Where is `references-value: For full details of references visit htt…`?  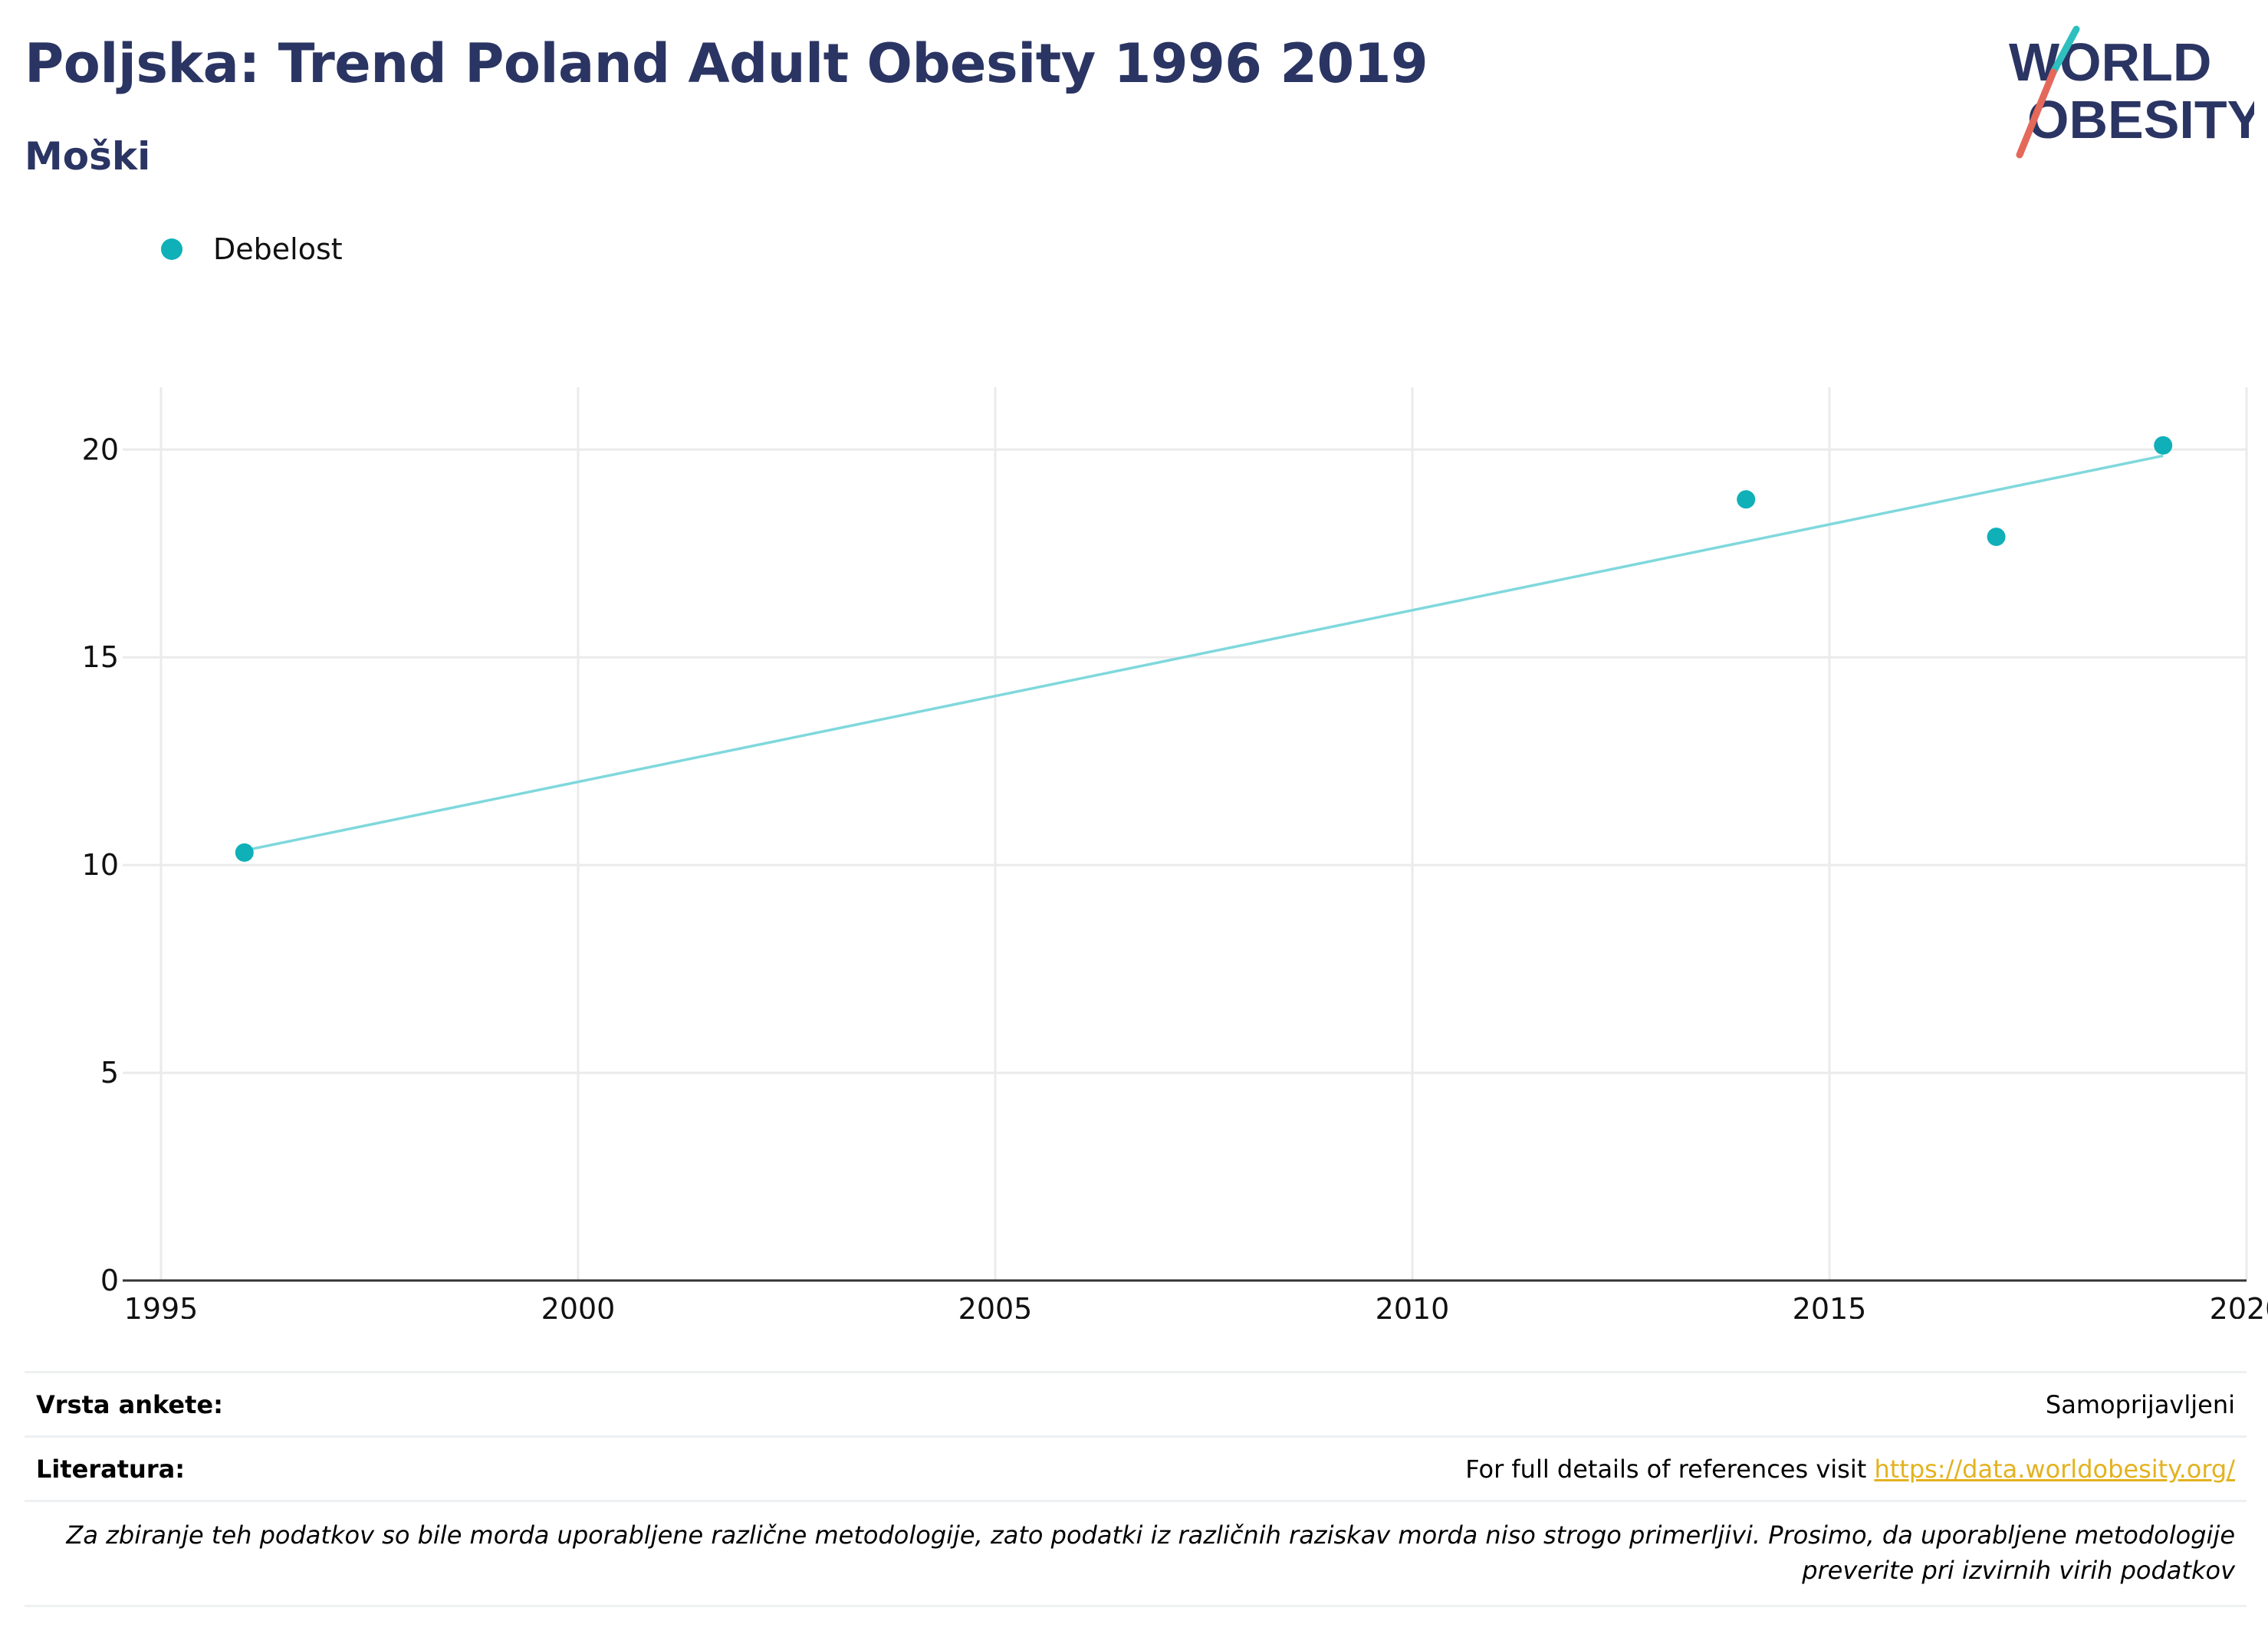 references-value: For full details of references visit htt… is located at coordinates (1850, 1470).